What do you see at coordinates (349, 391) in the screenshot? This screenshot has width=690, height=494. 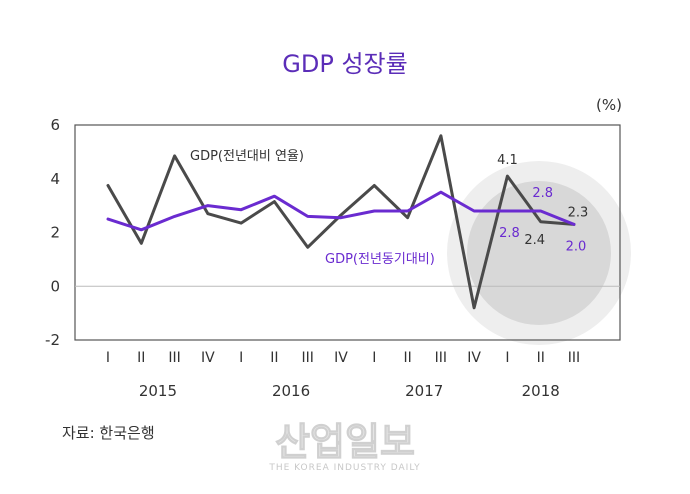 I see `year-axis: 2015 2016 2017 2018` at bounding box center [349, 391].